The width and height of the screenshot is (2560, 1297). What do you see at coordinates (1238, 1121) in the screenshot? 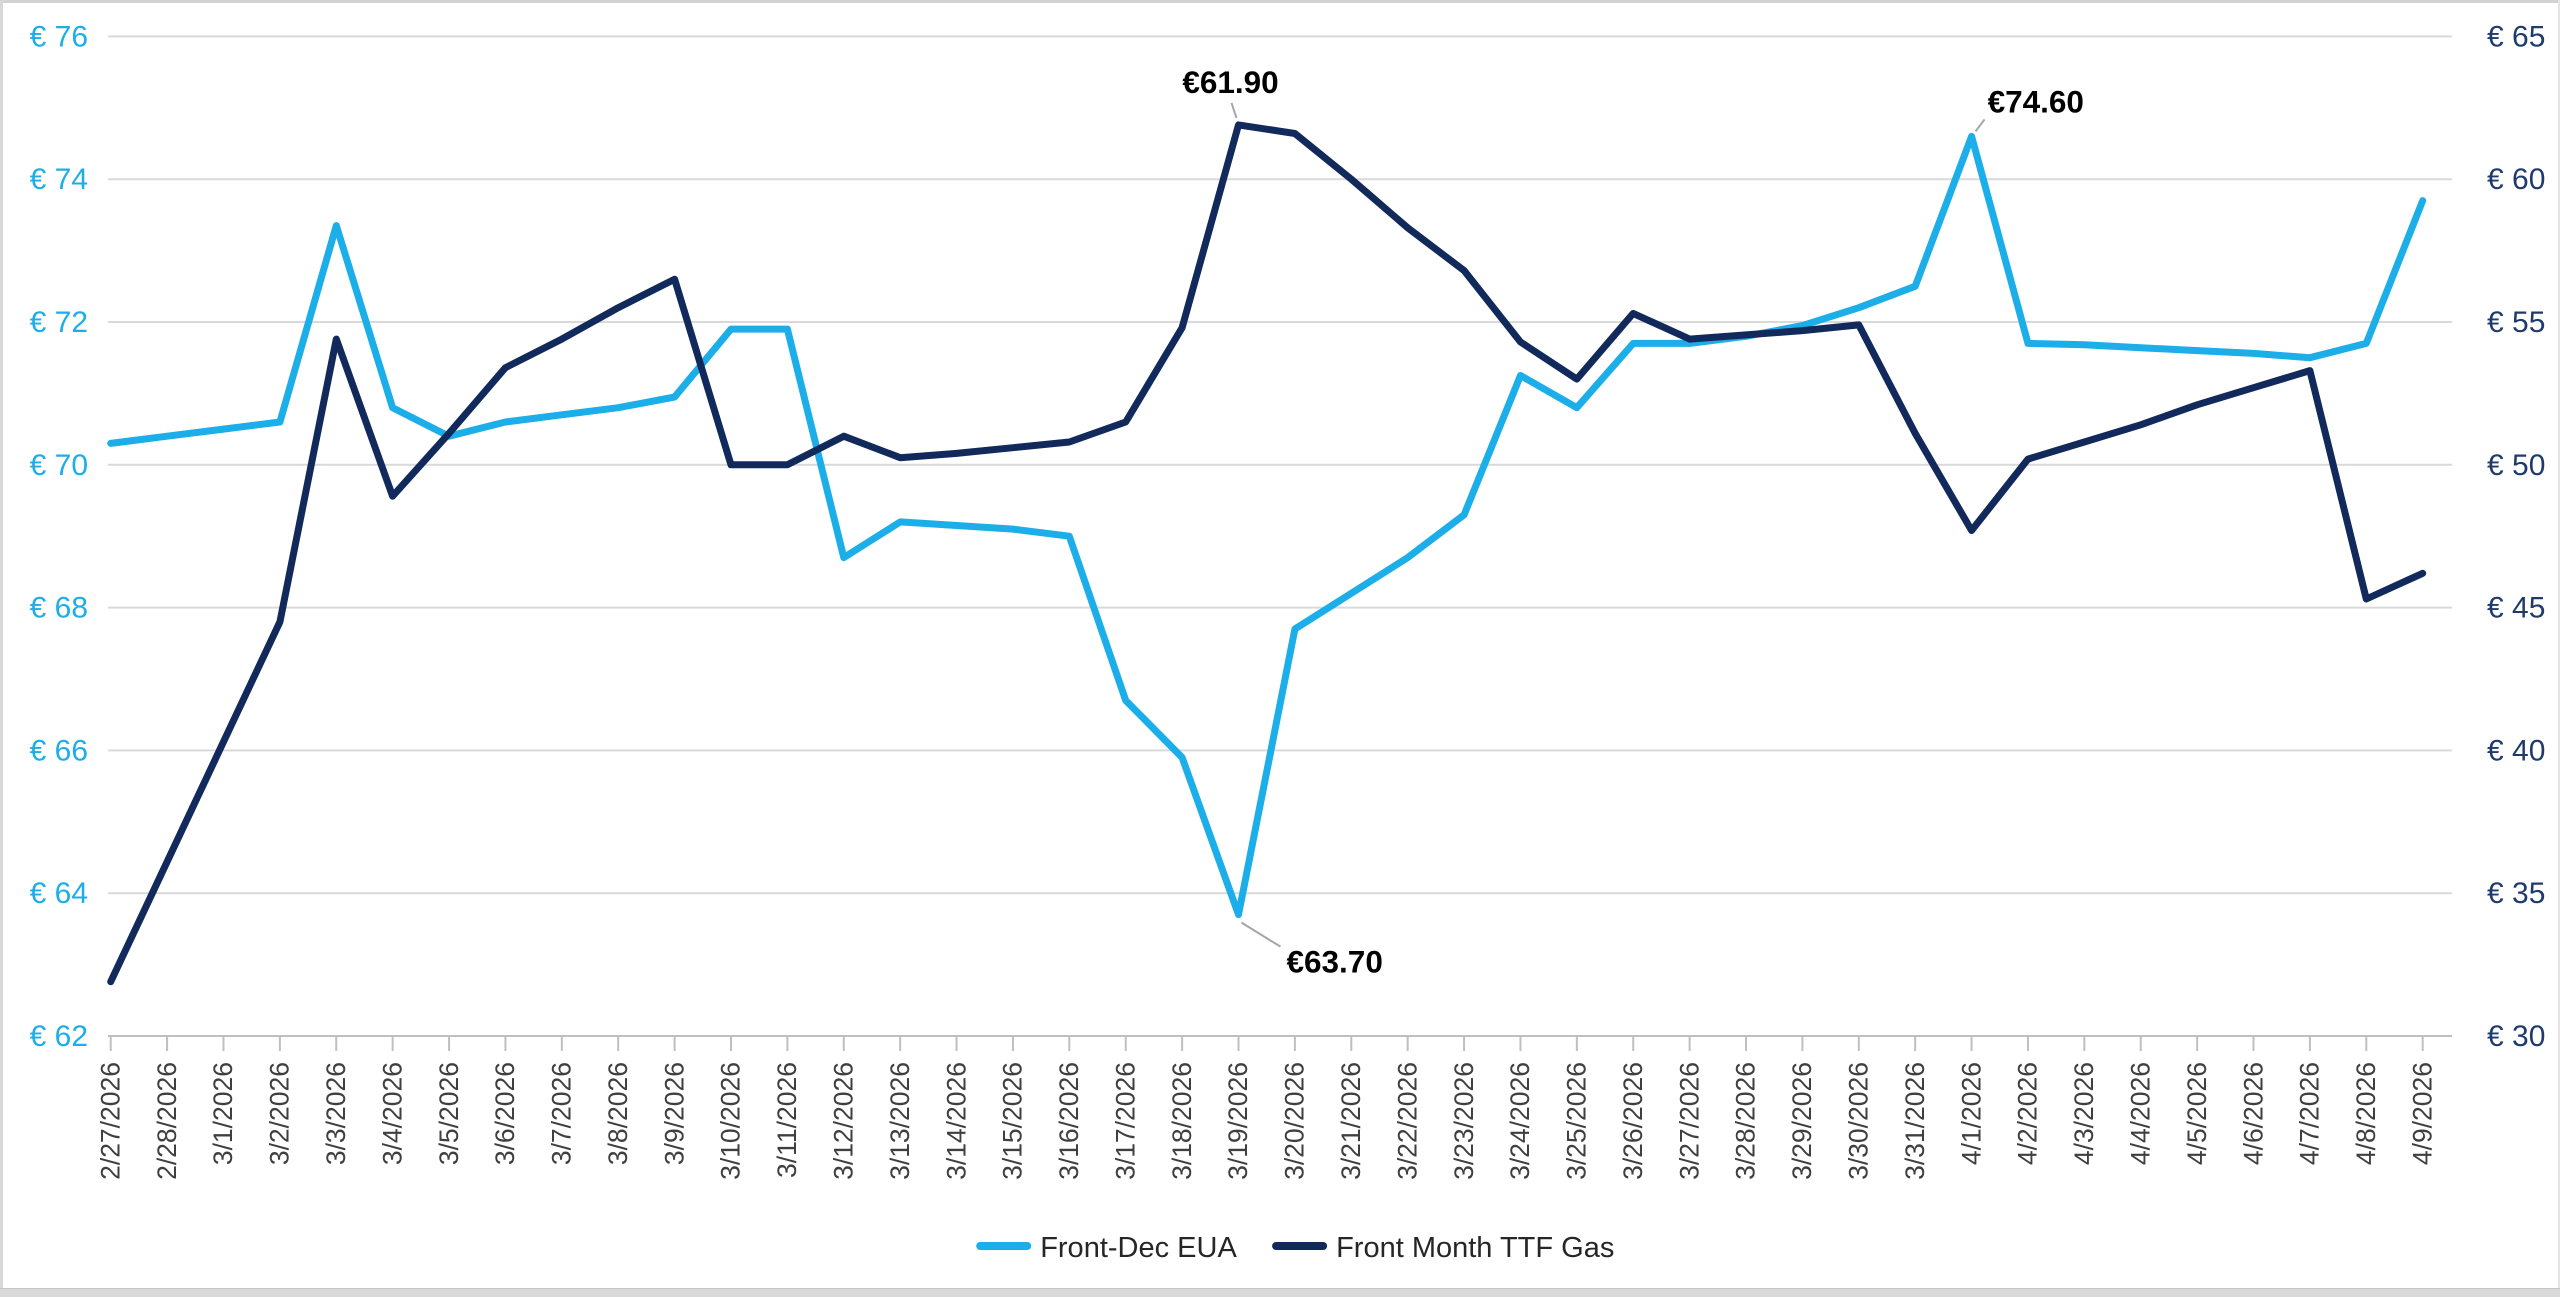
I see `x-axis-label: 3/19/2026` at bounding box center [1238, 1121].